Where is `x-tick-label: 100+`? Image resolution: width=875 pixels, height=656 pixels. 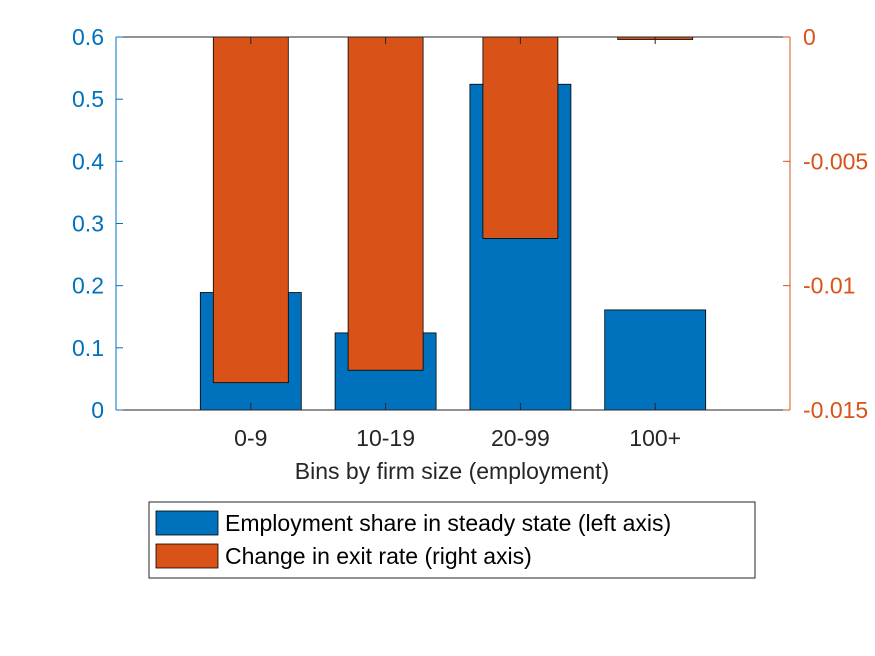 x-tick-label: 100+ is located at coordinates (655, 438).